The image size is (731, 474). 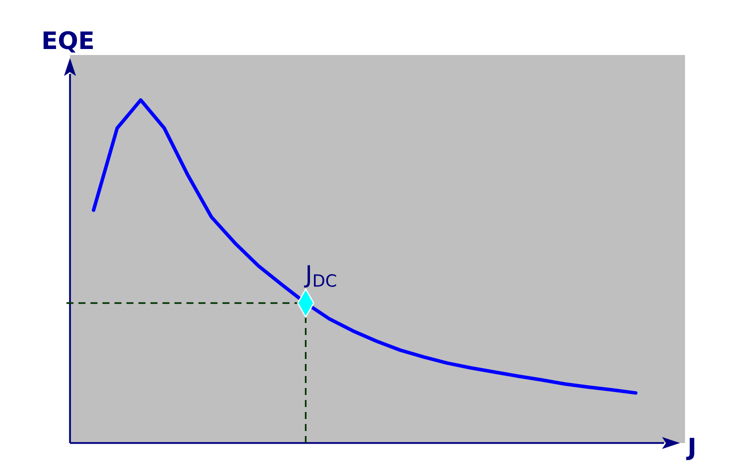 I want to click on x-axis-title: J, so click(x=690, y=449).